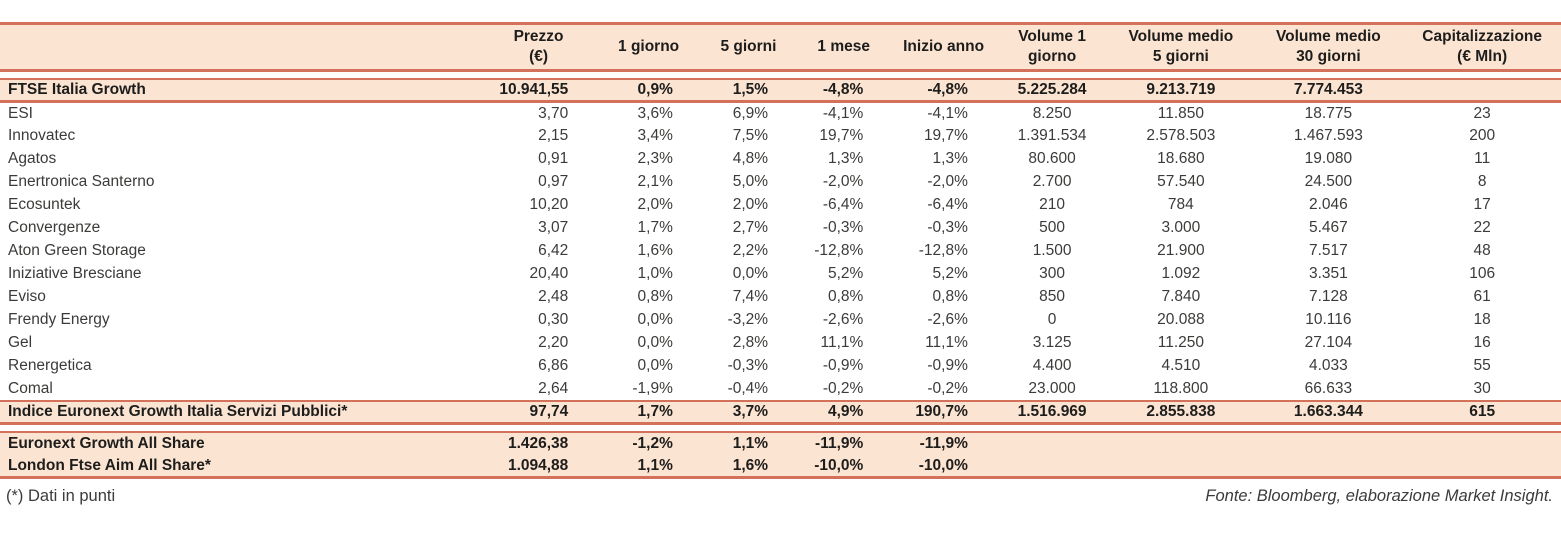 This screenshot has height=533, width=1561. What do you see at coordinates (1328, 47) in the screenshot?
I see `column-header-vol30: Volume medio 30 giorni` at bounding box center [1328, 47].